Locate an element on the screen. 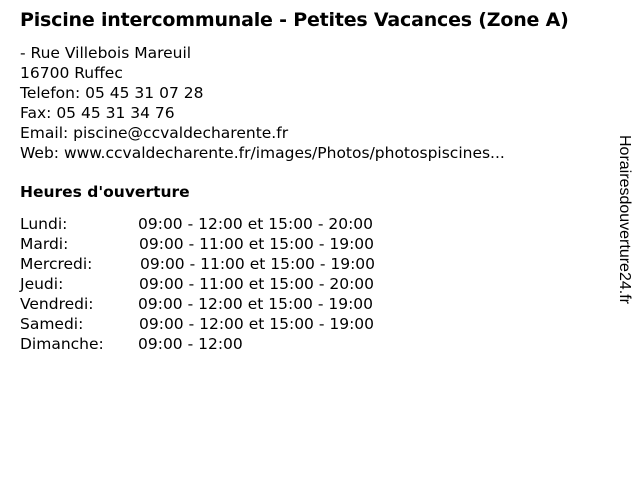  fax: Fax: 05 45 31 34 76 is located at coordinates (97, 113).